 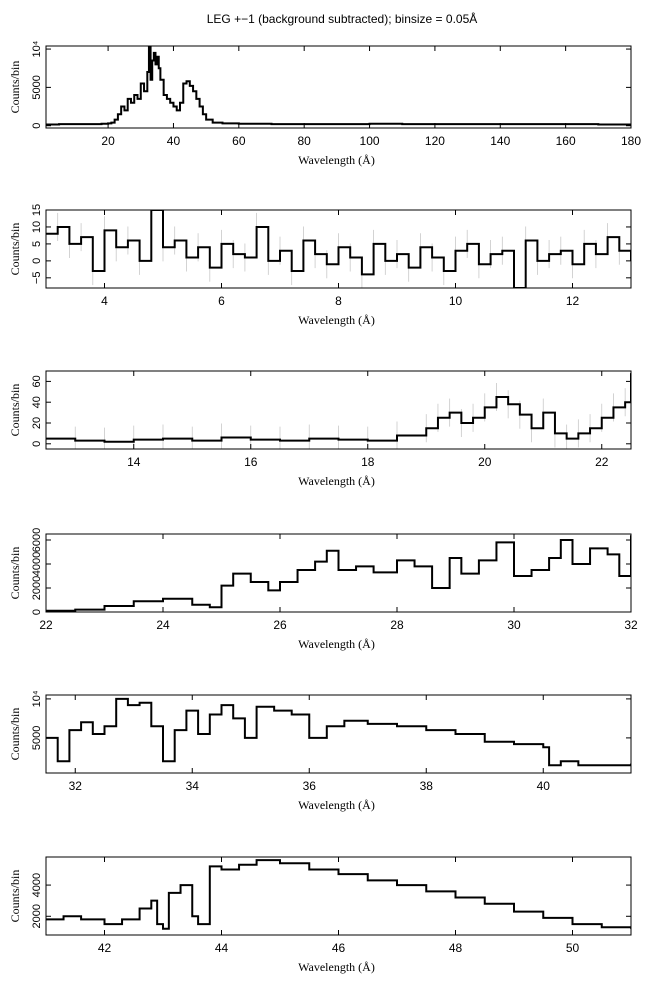 I want to click on y-tick-label: 60, so click(x=37, y=381).